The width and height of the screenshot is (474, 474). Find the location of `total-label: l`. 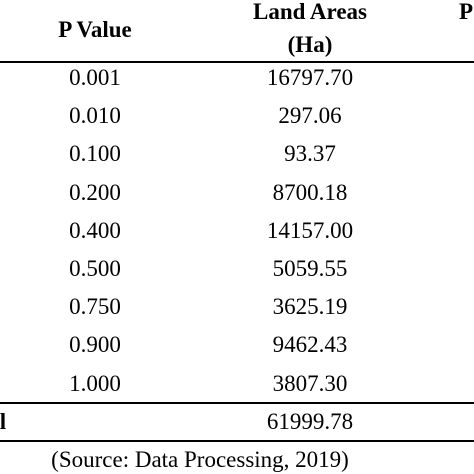

total-label: l is located at coordinates (3, 421).